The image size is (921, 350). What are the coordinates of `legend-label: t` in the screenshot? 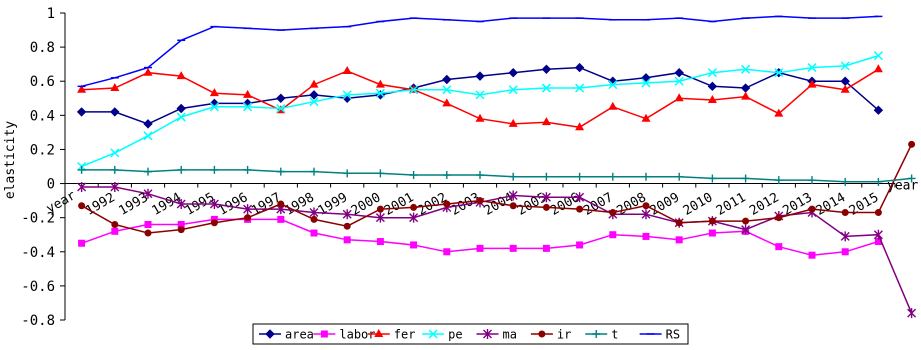 It's located at (614, 335).